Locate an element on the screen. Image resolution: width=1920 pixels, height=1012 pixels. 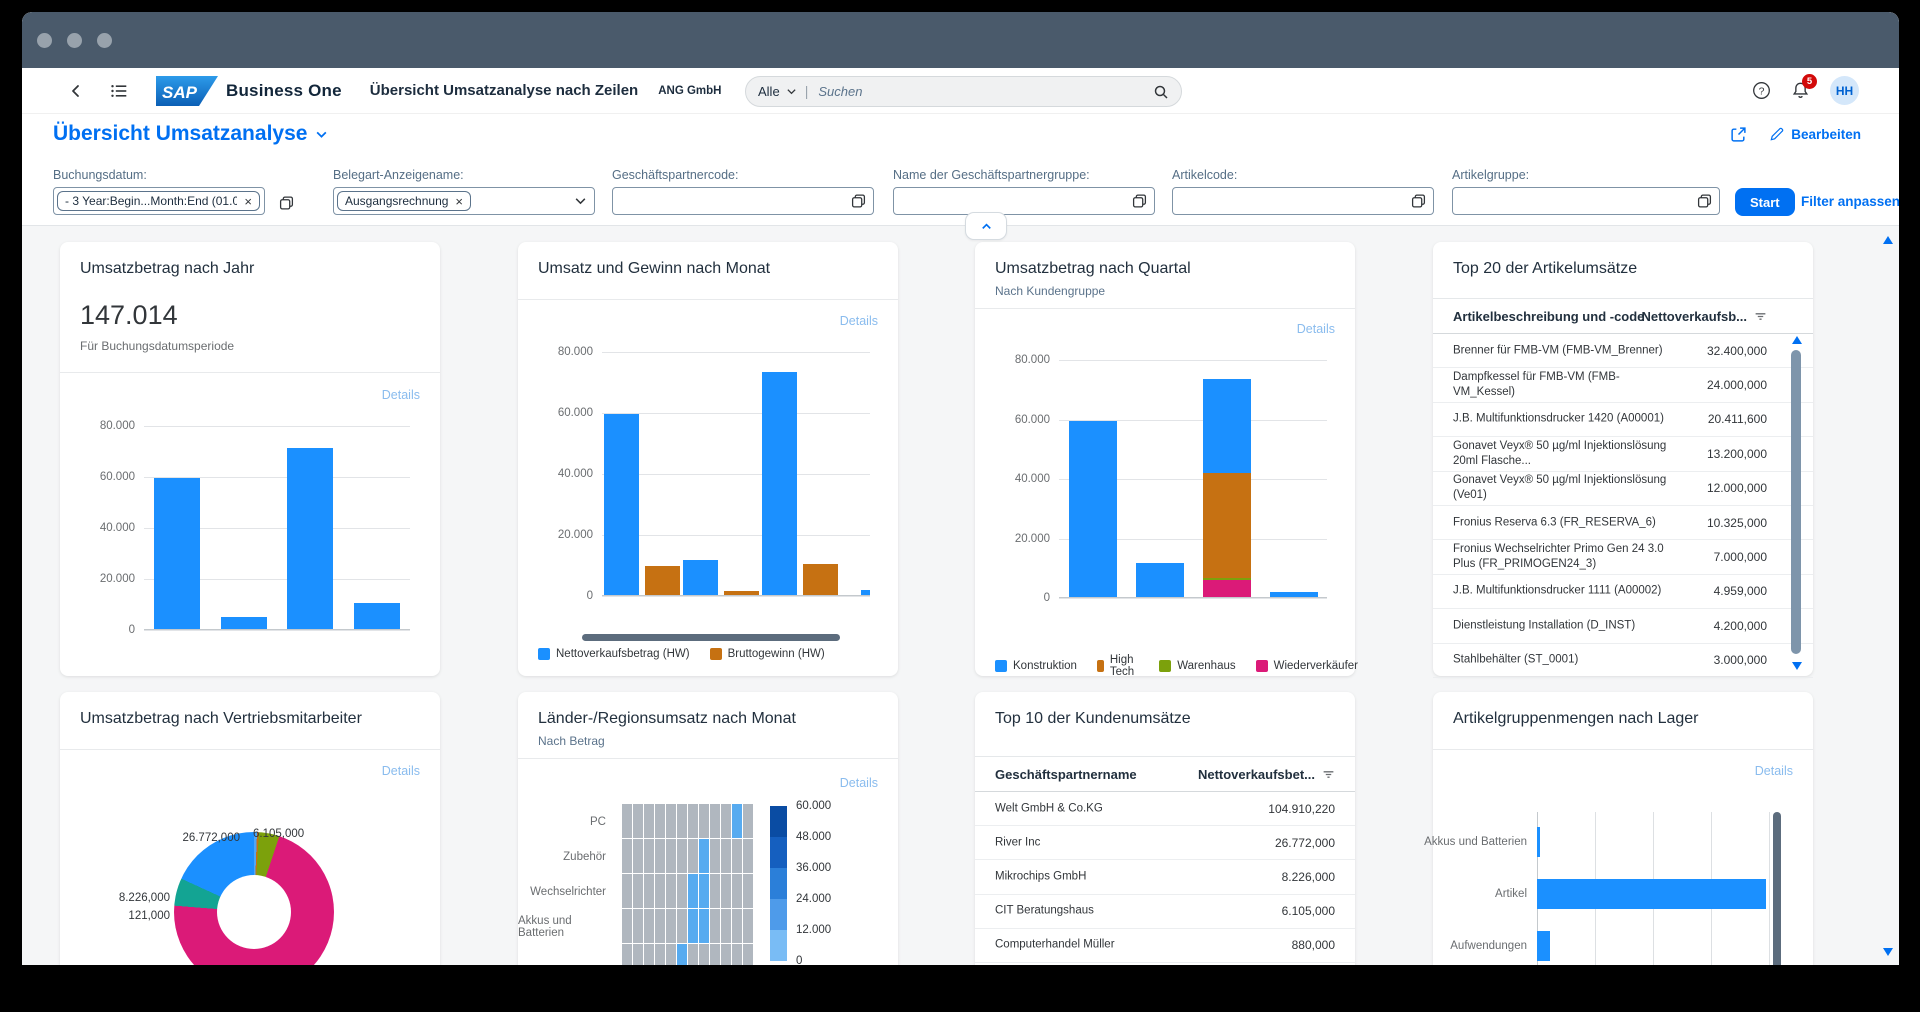
back-icon is located at coordinates (76, 91).